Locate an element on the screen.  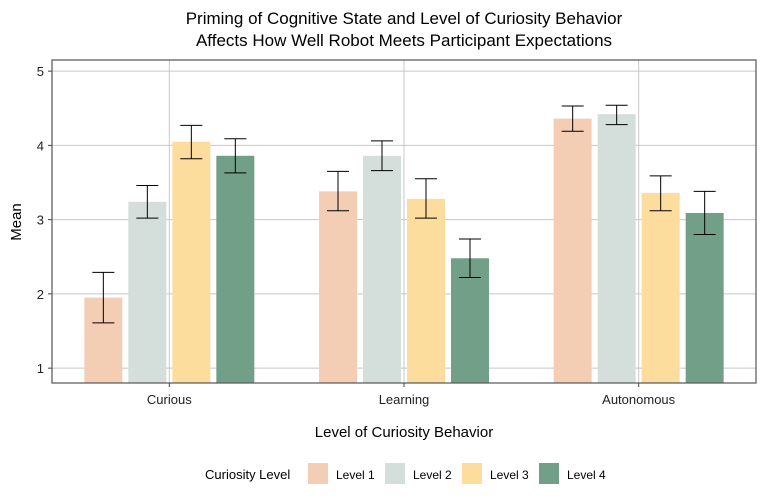
legend-title: Curiosity Level is located at coordinates (247, 474).